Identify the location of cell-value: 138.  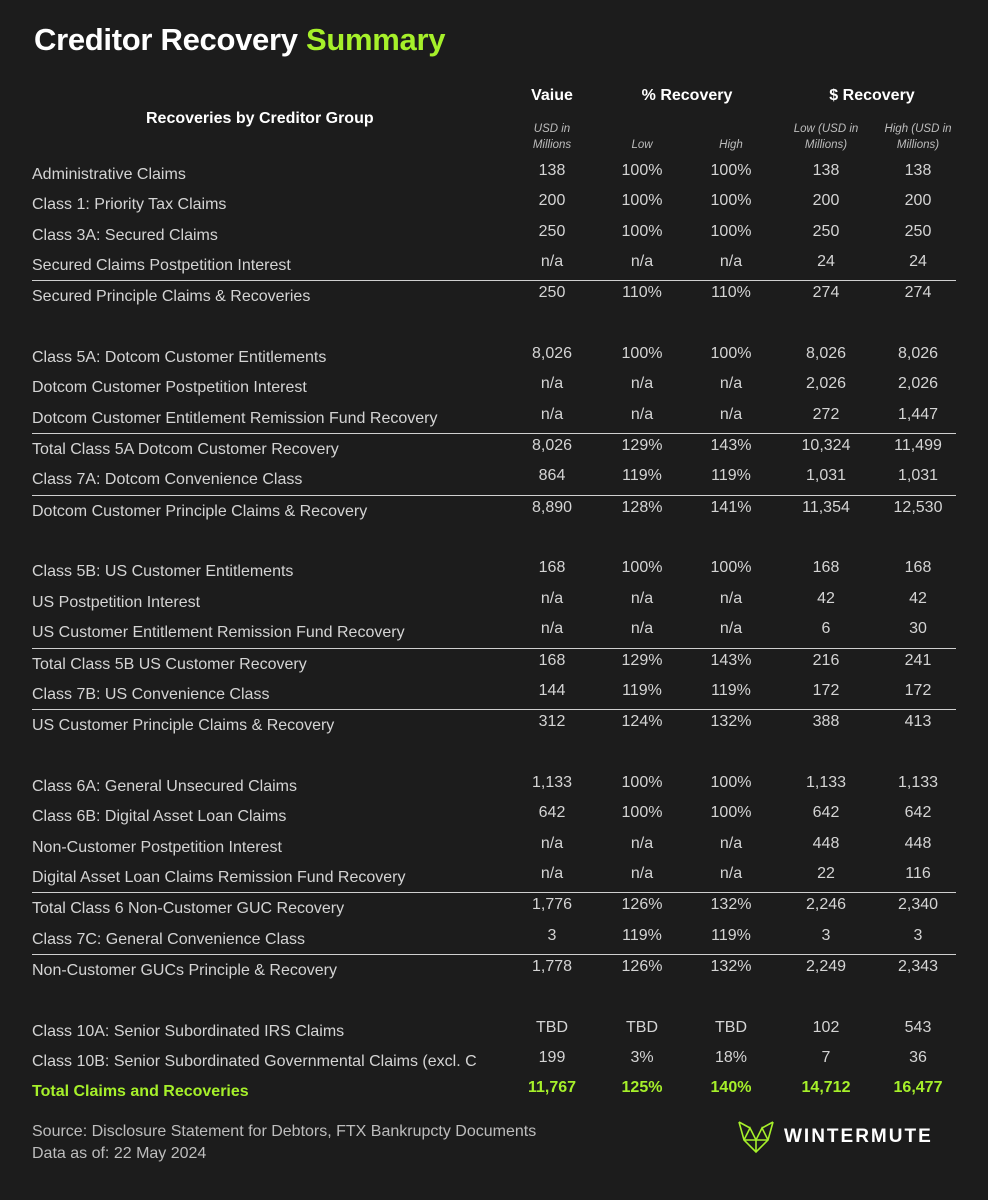
(552, 170).